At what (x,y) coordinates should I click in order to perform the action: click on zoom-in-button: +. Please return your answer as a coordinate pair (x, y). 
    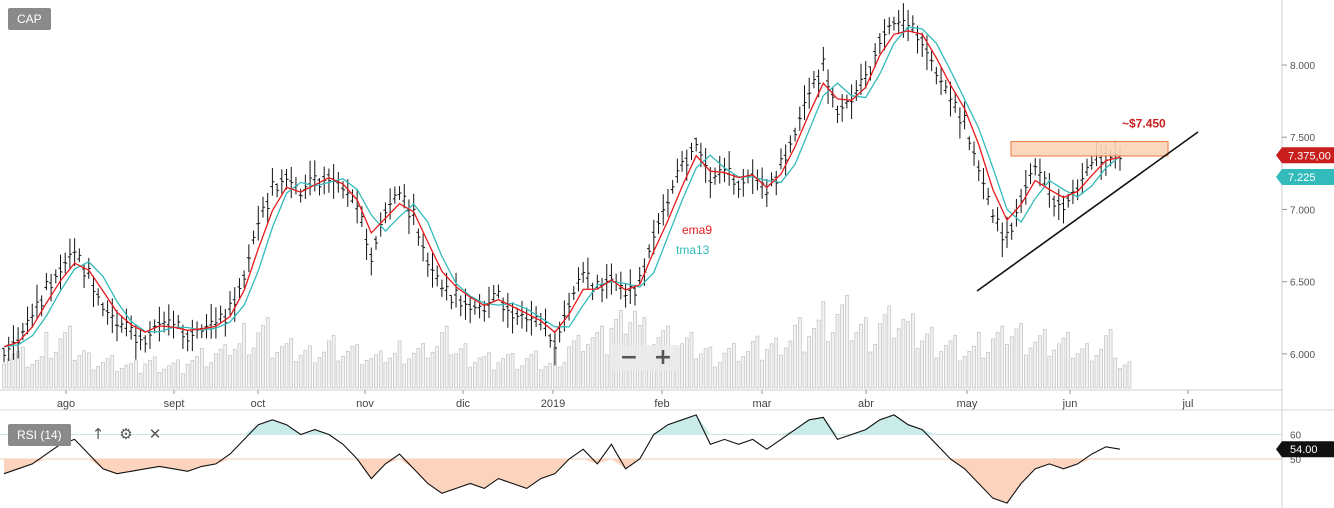
    Looking at the image, I should click on (663, 357).